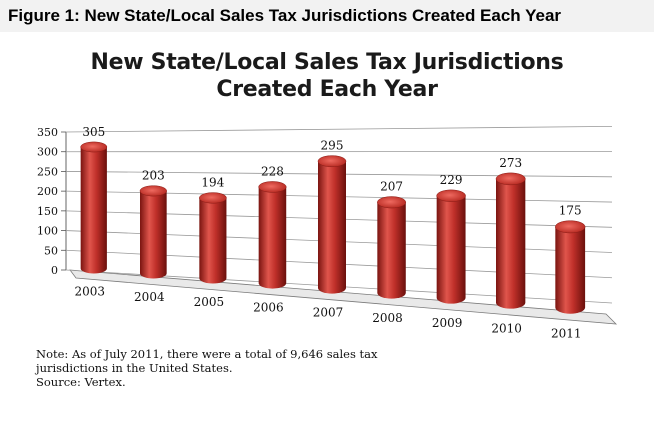 The height and width of the screenshot is (435, 654). I want to click on x-tick-label: 2006, so click(268, 307).